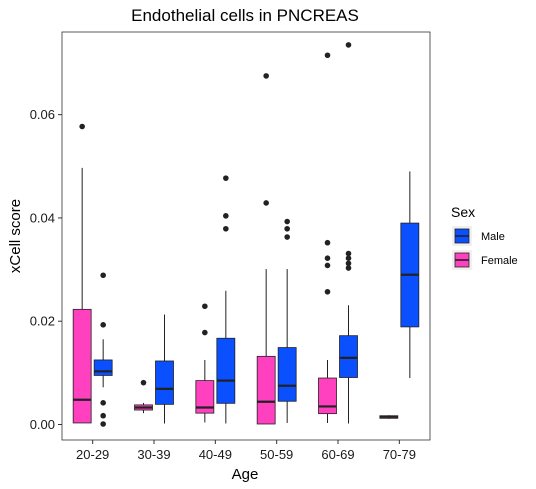  What do you see at coordinates (92, 454) in the screenshot?
I see `x-tick-label: 20-29` at bounding box center [92, 454].